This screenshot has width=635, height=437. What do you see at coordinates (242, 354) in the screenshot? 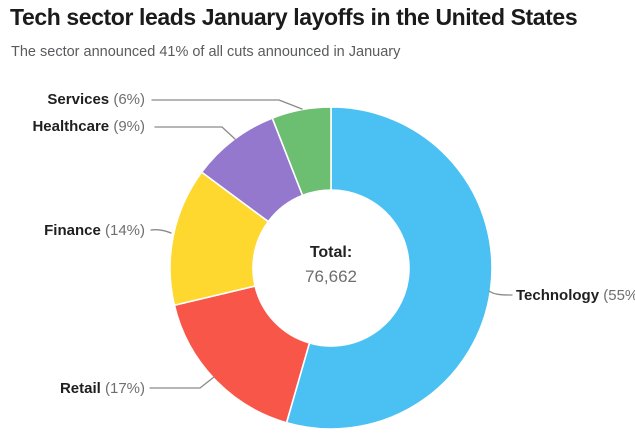
I see `donut-segment-retail` at bounding box center [242, 354].